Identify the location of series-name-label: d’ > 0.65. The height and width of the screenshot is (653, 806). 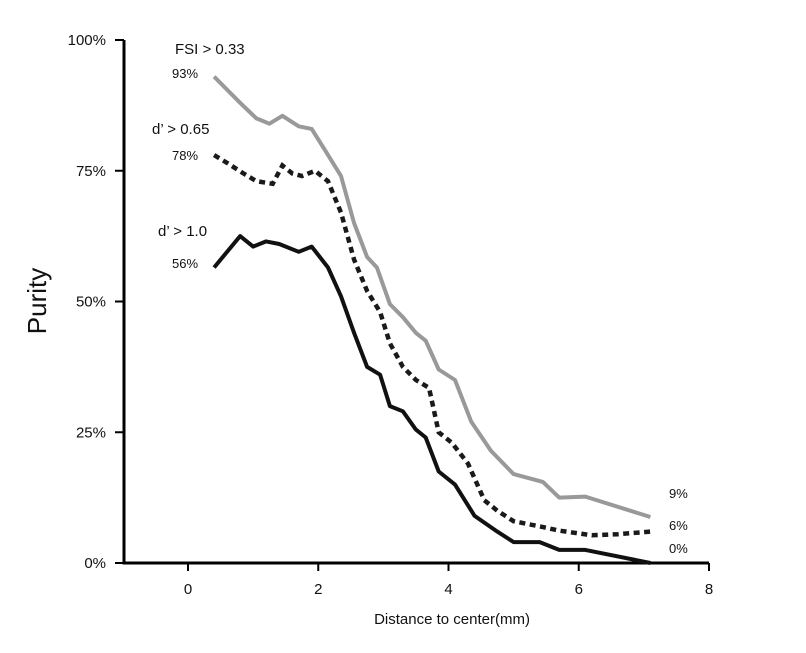
(180, 129).